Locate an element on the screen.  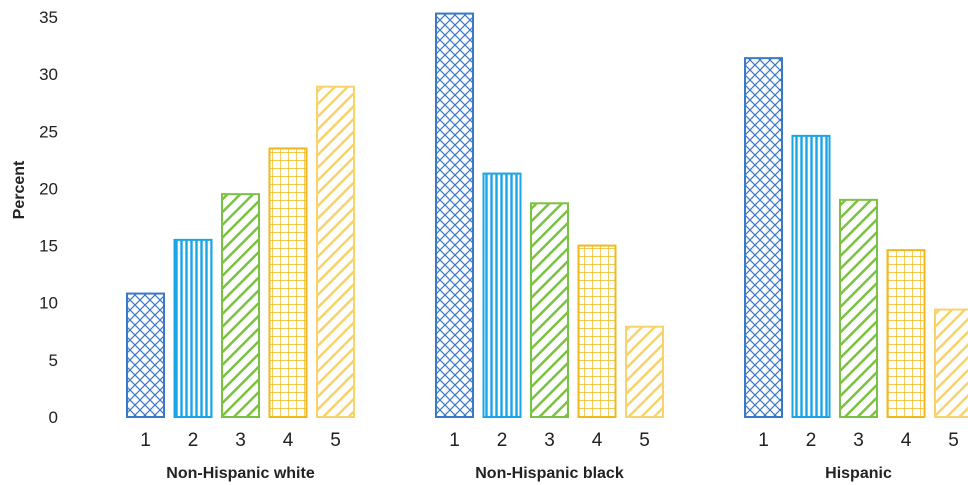
y-axis-title: Percent is located at coordinates (19, 189).